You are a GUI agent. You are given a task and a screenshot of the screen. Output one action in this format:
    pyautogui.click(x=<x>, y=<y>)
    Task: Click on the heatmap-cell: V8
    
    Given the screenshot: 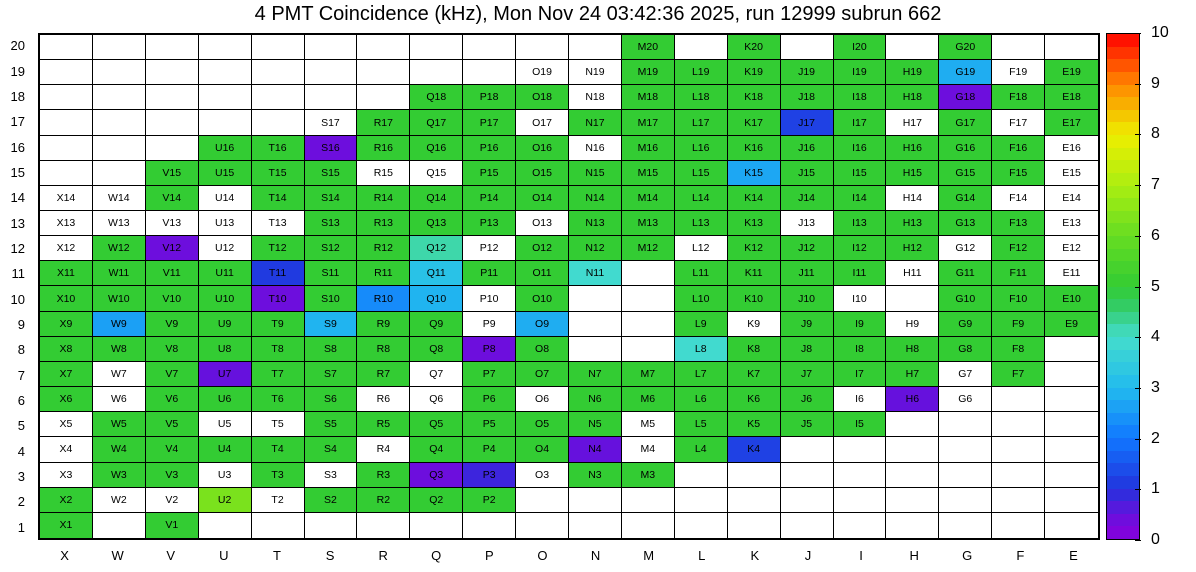 What is the action you would take?
    pyautogui.click(x=172, y=349)
    